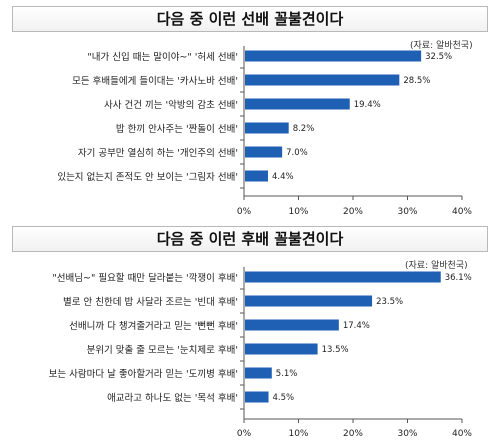 This screenshot has width=500, height=445. I want to click on junior-category-label: 별로 안 친한데 밥 사달라 조르는 '빈대 후배', so click(150, 302).